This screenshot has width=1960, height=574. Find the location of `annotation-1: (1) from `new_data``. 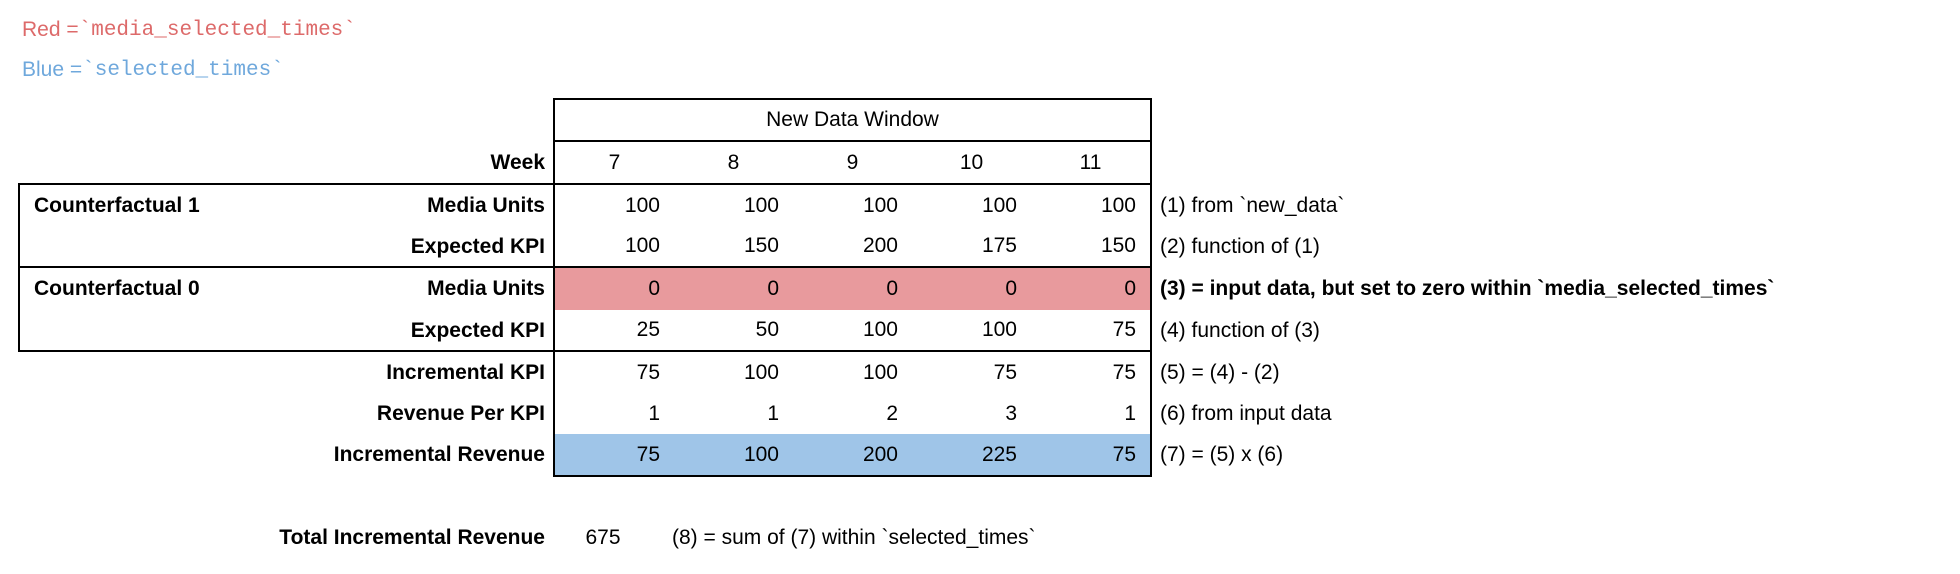

annotation-1: (1) from `new_data` is located at coordinates (1252, 205).